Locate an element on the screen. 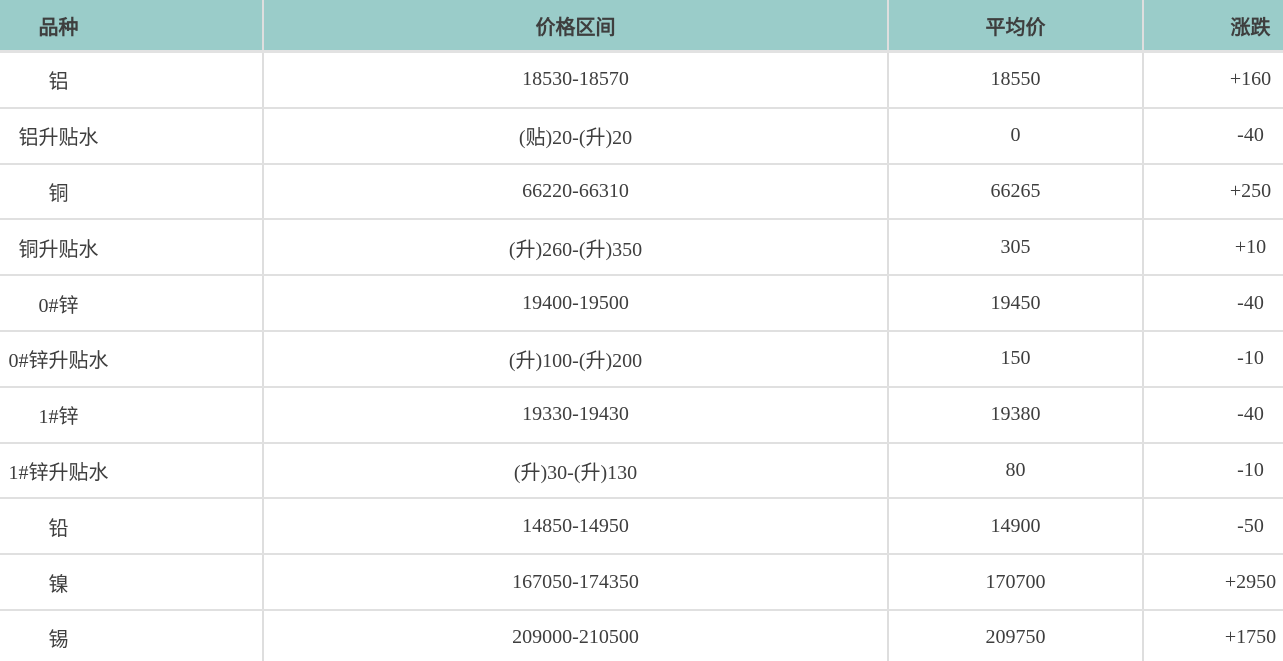 The width and height of the screenshot is (1283, 661). table-row: 铝 18530-18570 18550 +160 is located at coordinates (641, 80).